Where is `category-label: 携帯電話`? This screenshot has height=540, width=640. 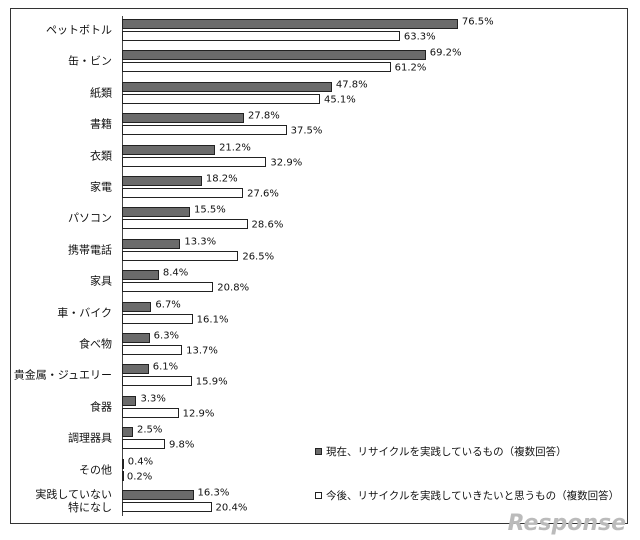
category-label: 携帯電話 is located at coordinates (90, 250).